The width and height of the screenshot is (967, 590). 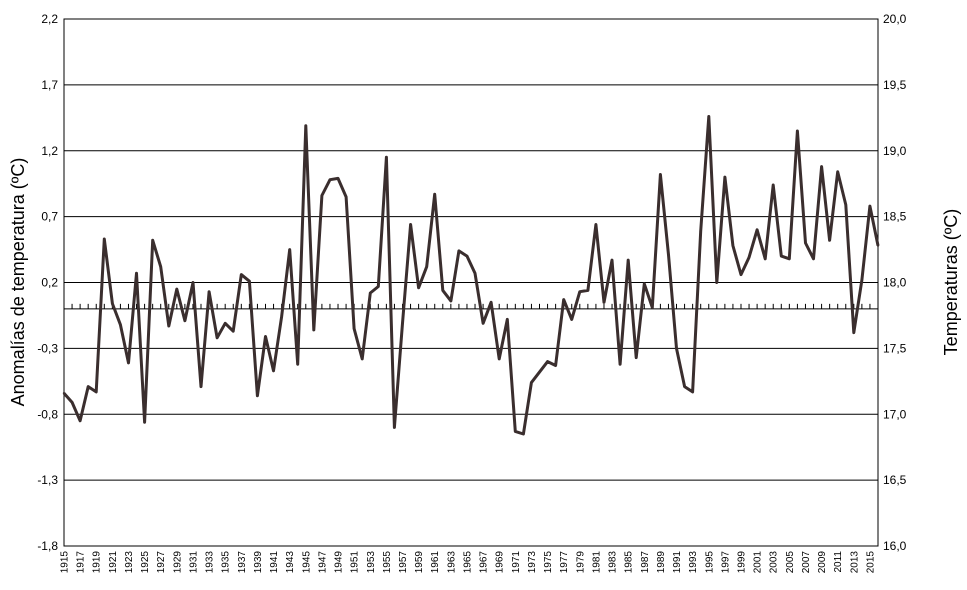 I want to click on y-tick-label-left: 0,2, so click(x=49, y=283).